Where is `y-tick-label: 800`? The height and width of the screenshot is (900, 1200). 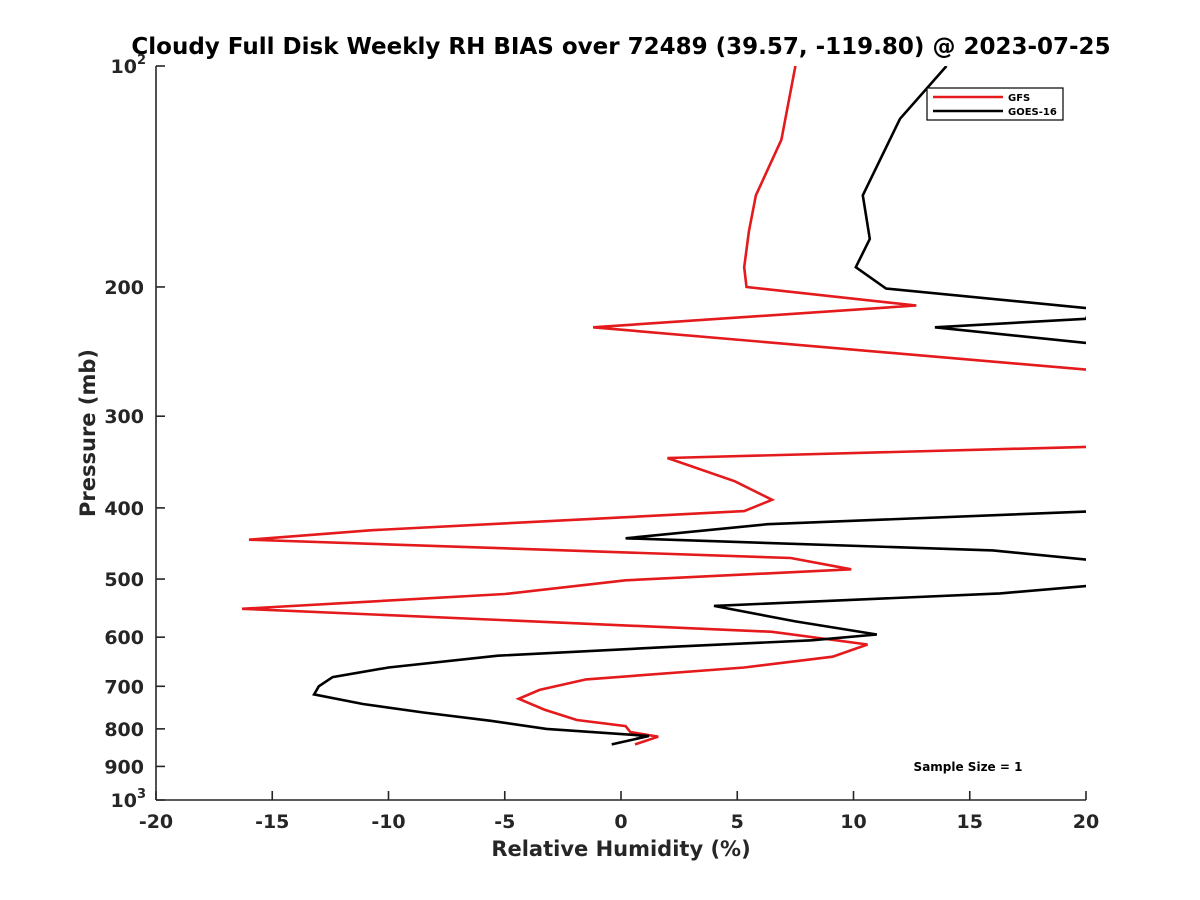 y-tick-label: 800 is located at coordinates (124, 730).